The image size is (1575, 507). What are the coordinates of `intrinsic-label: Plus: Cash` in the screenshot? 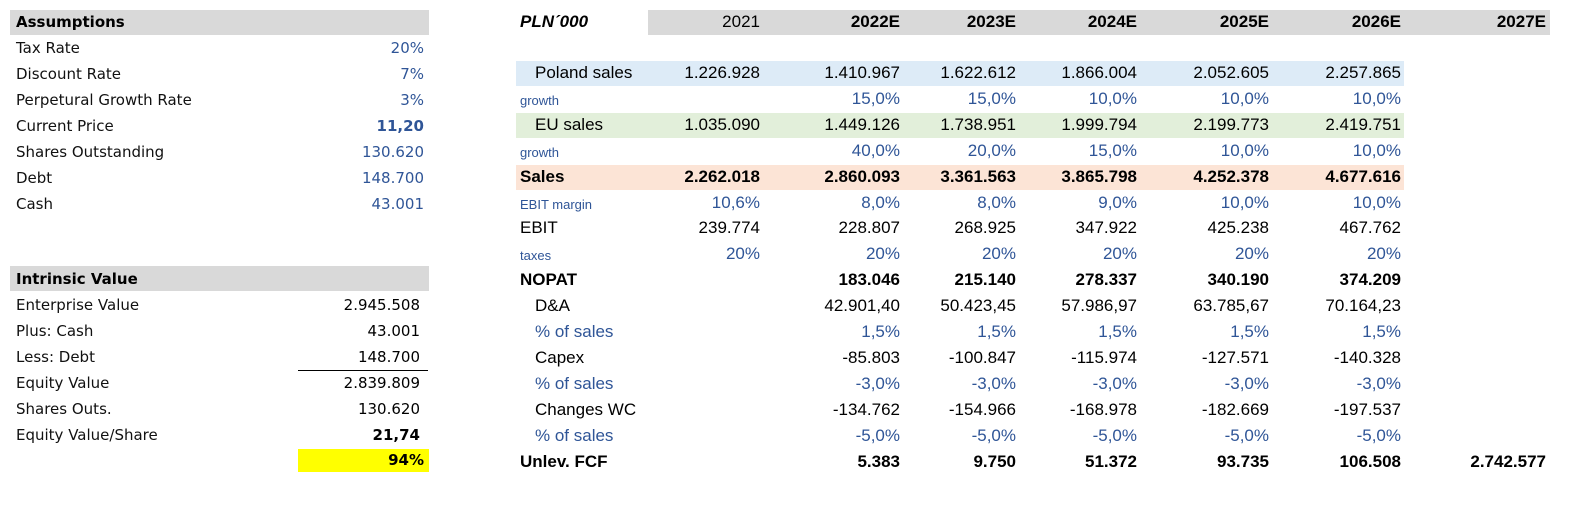 It's located at (55, 331).